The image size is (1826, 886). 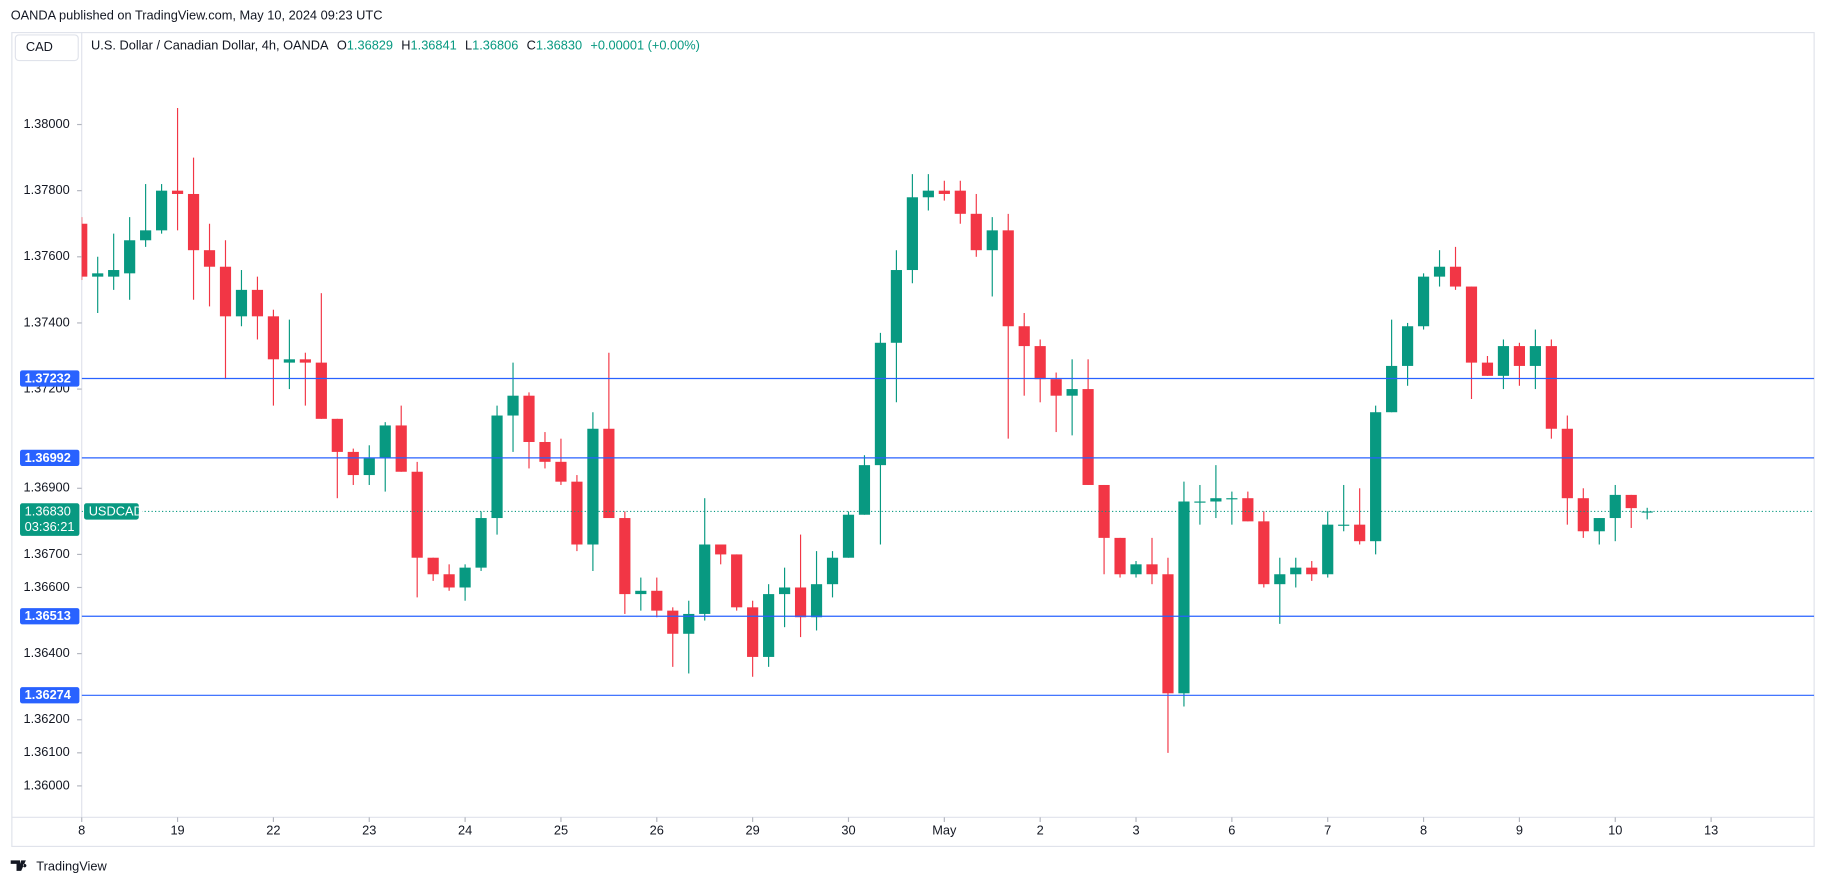 What do you see at coordinates (47, 652) in the screenshot?
I see `y-tick-label: 1.36400` at bounding box center [47, 652].